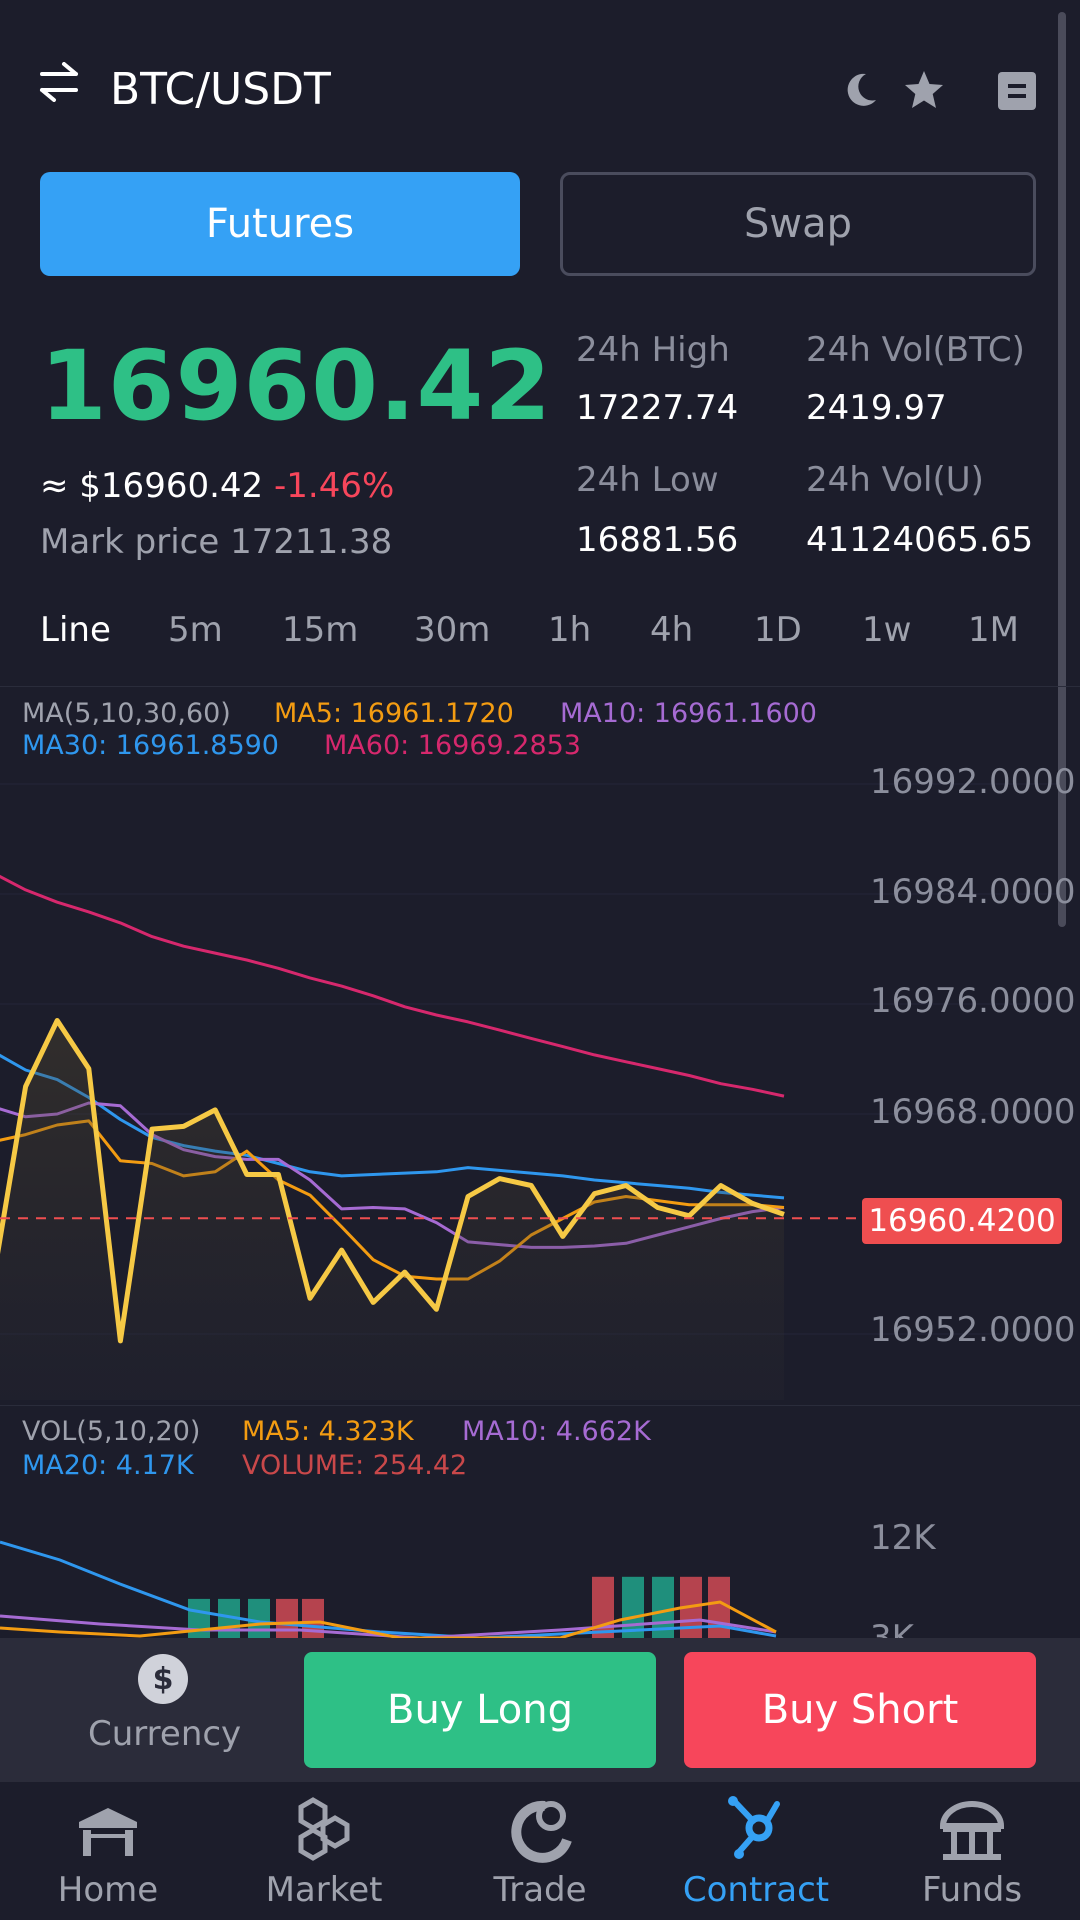 The image size is (1080, 1920). What do you see at coordinates (280, 224) in the screenshot?
I see `tab-futures: Futures` at bounding box center [280, 224].